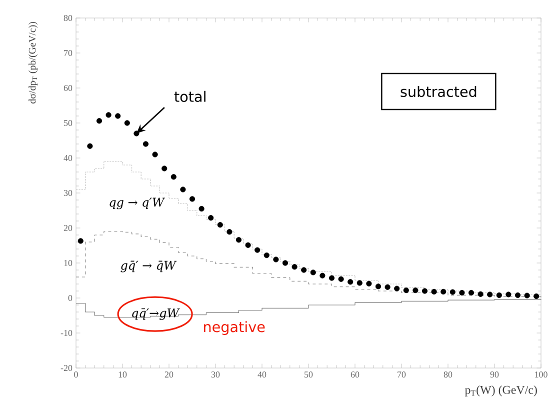 This screenshot has height=419, width=559. Describe the element at coordinates (448, 375) in the screenshot. I see `x-tick-label: 80` at that location.